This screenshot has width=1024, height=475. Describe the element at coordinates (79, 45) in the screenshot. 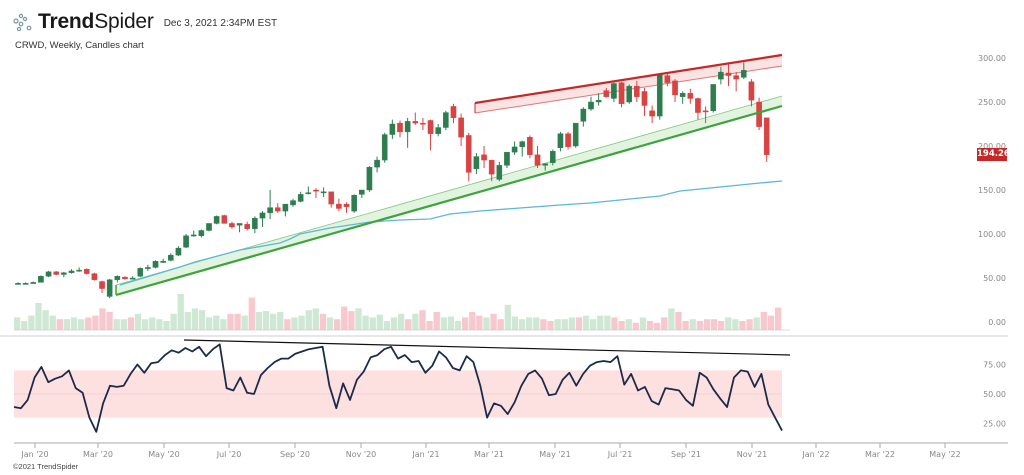

I see `chart-subtitle: CRWD, Weekly, Candles chart` at that location.